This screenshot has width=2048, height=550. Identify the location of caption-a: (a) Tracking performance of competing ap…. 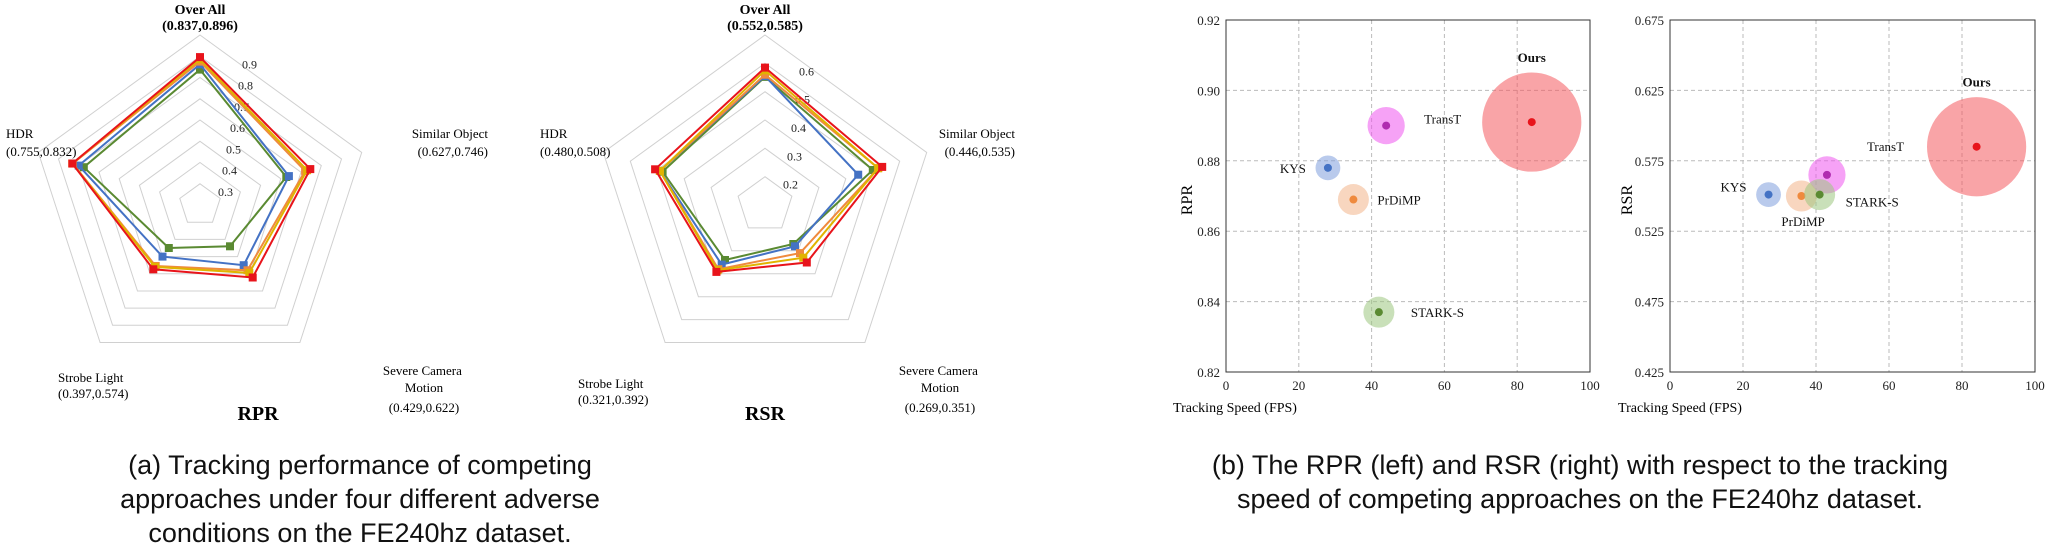
(360, 499).